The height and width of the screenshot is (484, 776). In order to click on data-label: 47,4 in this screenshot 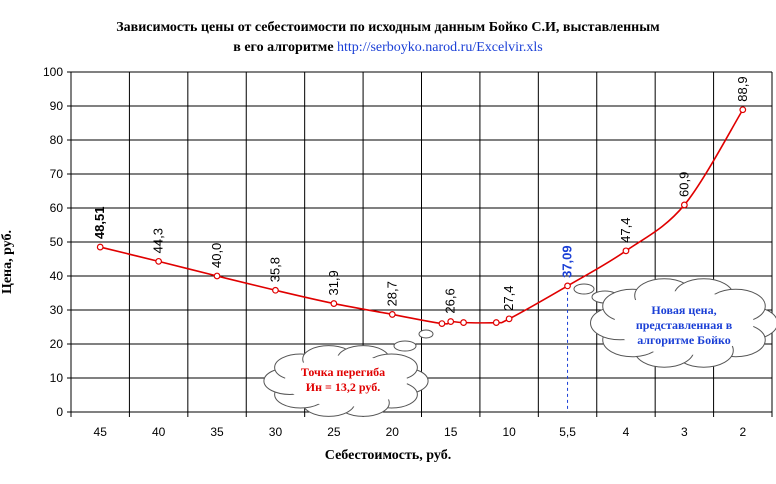, I will do `click(625, 230)`.